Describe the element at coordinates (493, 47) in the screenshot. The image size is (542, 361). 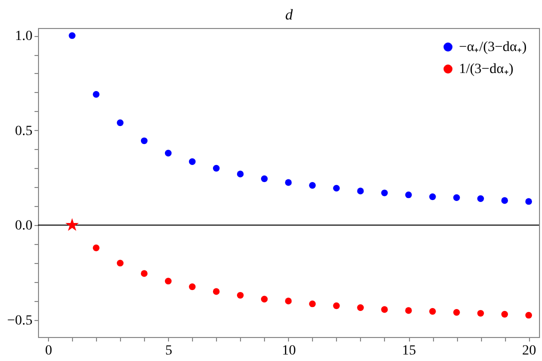
I see `legend-label: −α₊/(3−dα₊)` at that location.